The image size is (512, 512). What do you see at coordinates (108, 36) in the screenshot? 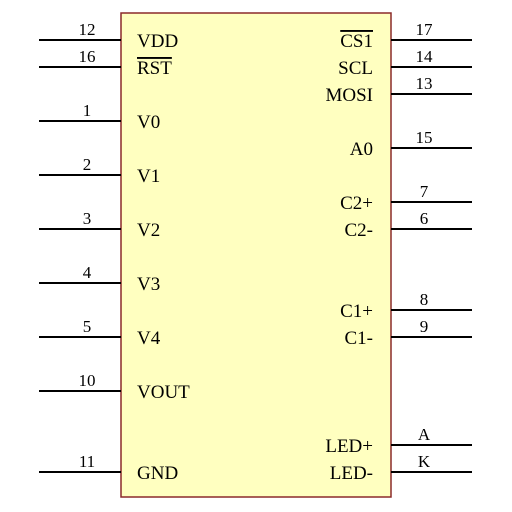
I see `pin-vdd: 12 VDD` at bounding box center [108, 36].